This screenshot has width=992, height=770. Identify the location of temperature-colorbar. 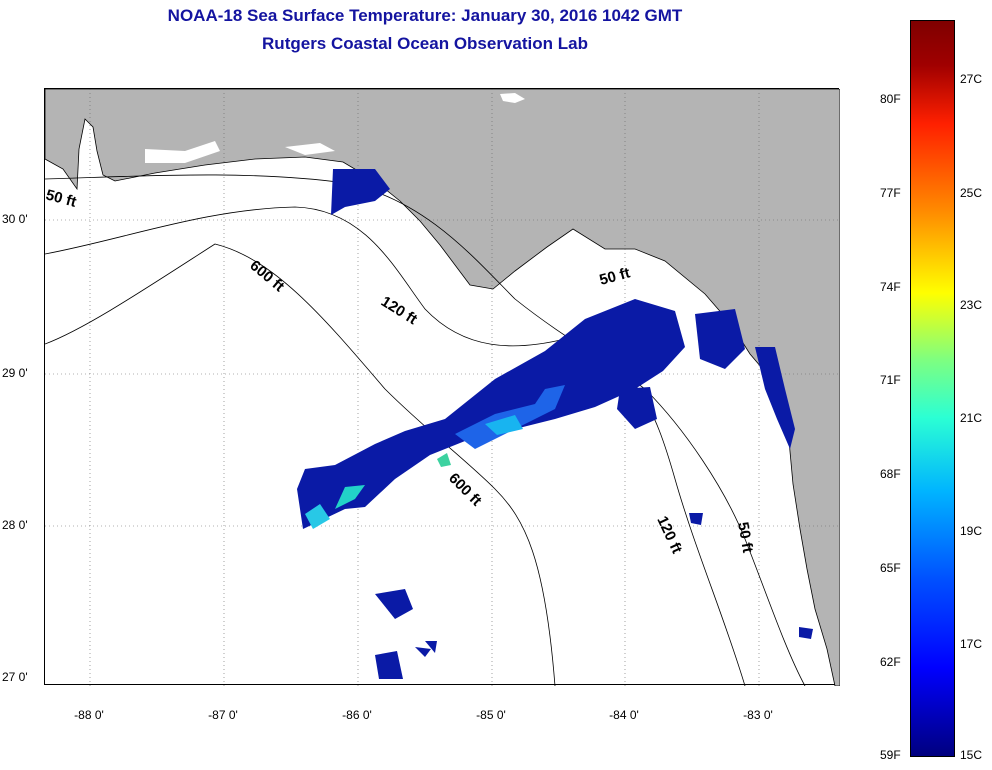
(932, 388).